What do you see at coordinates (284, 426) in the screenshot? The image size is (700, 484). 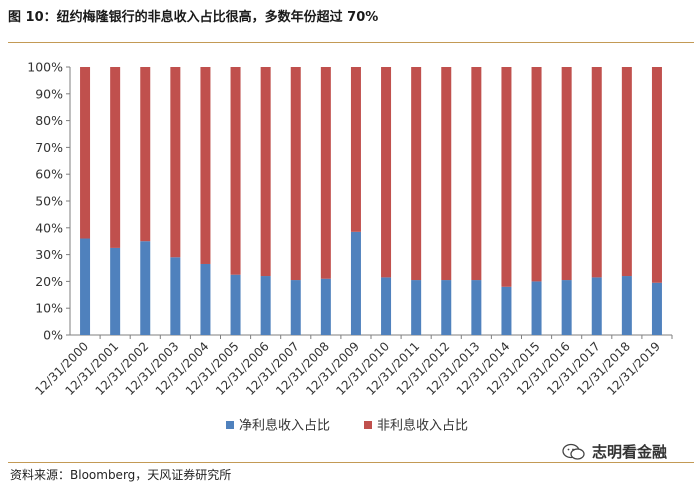 I see `legend-label: 净利息收入占比` at bounding box center [284, 426].